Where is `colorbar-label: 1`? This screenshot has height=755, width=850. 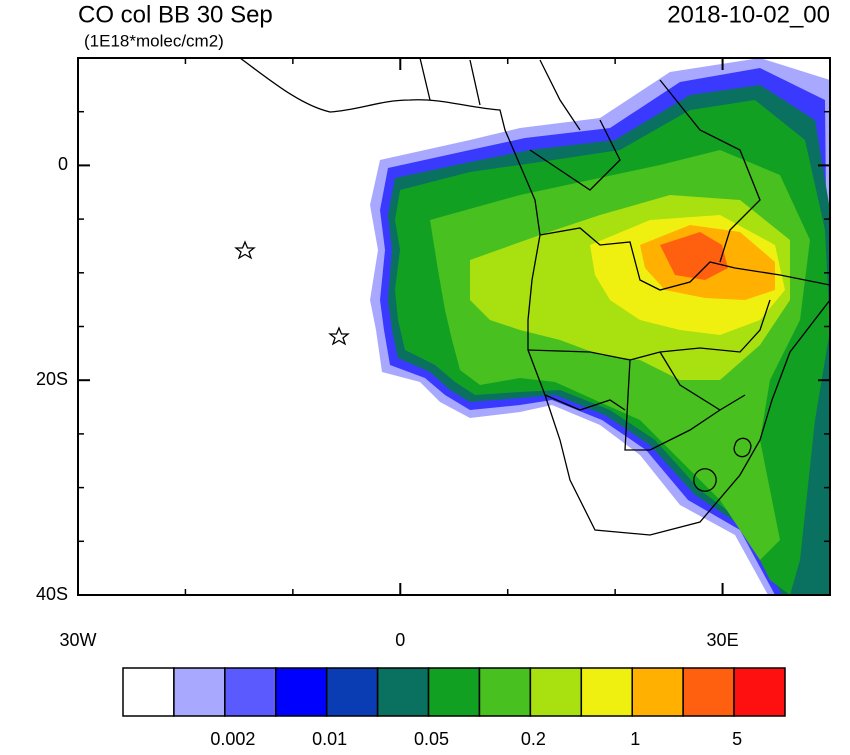
colorbar-label: 1 is located at coordinates (635, 739).